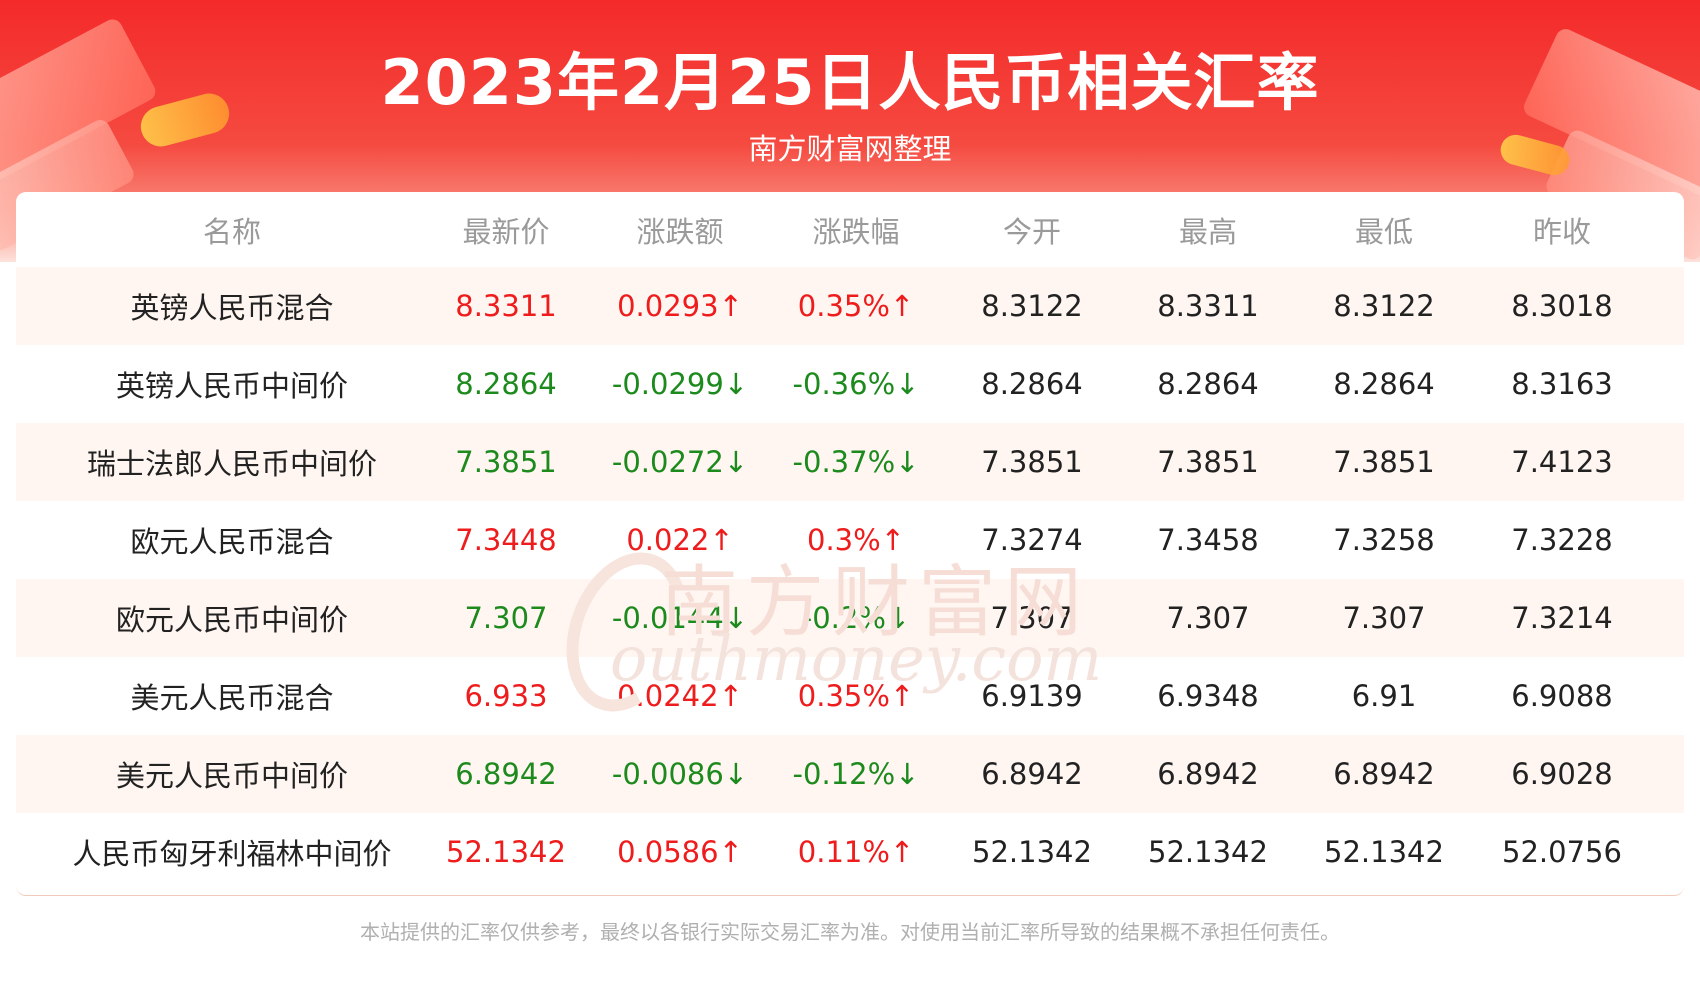 Image resolution: width=1700 pixels, height=1000 pixels. What do you see at coordinates (1031, 231) in the screenshot?
I see `column-header-open: 今开` at bounding box center [1031, 231].